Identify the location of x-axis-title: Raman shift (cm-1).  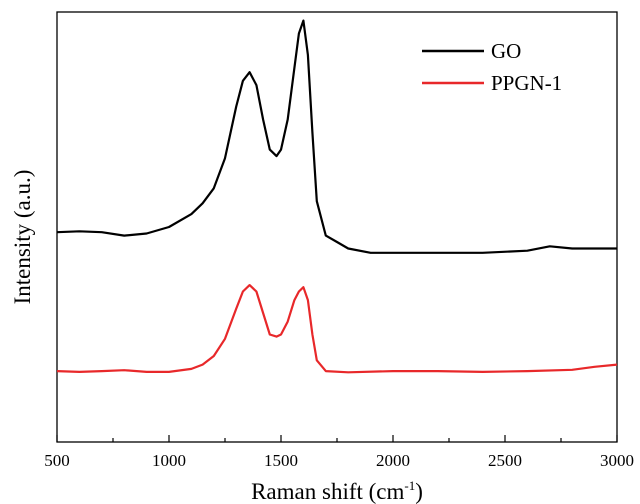
(337, 491).